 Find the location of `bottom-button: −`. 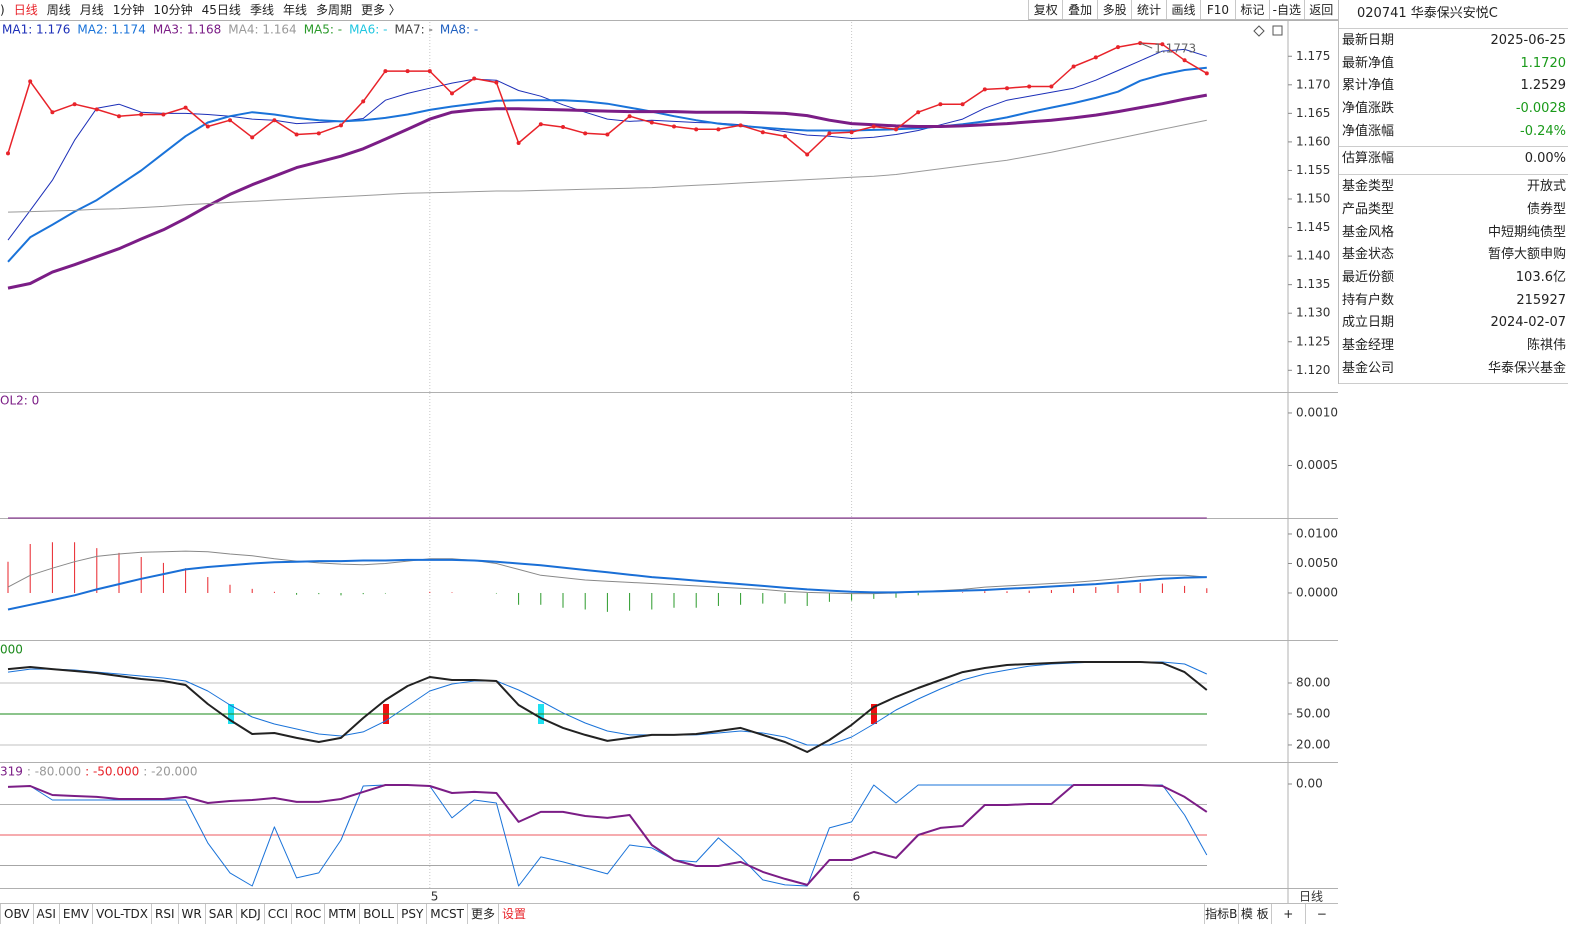

bottom-button: − is located at coordinates (1321, 914).